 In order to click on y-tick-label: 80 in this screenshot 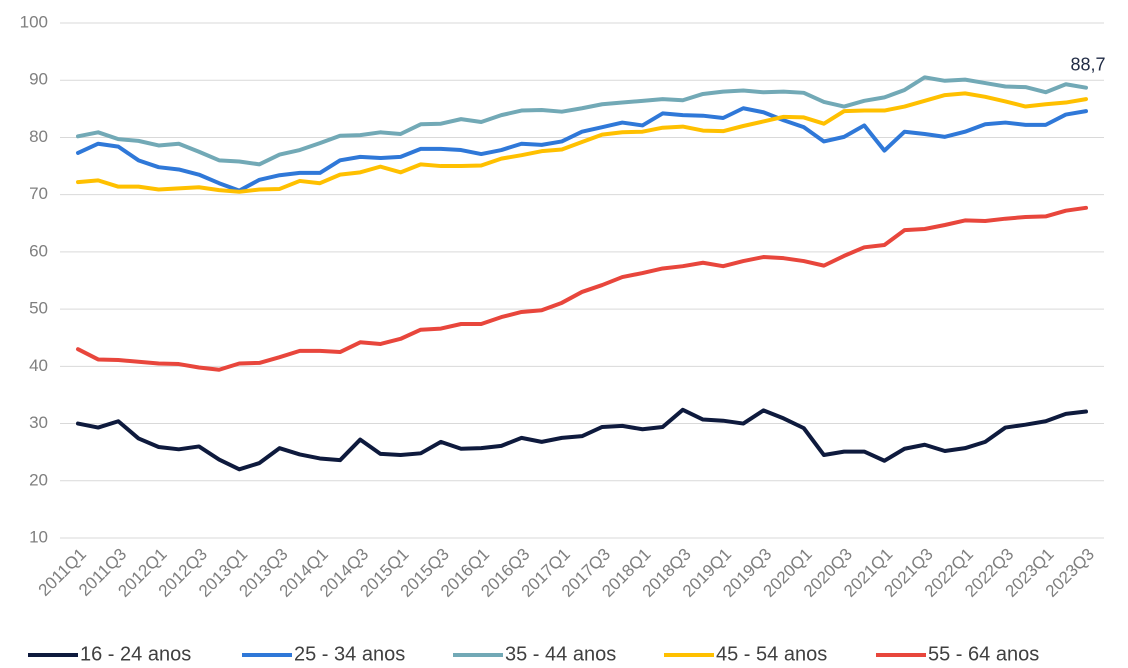, I will do `click(38, 136)`.